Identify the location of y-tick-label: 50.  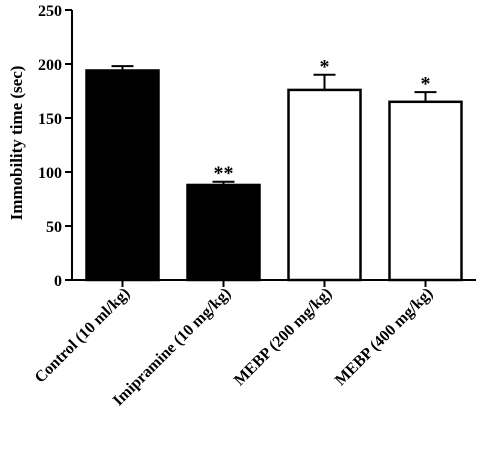
(54, 227).